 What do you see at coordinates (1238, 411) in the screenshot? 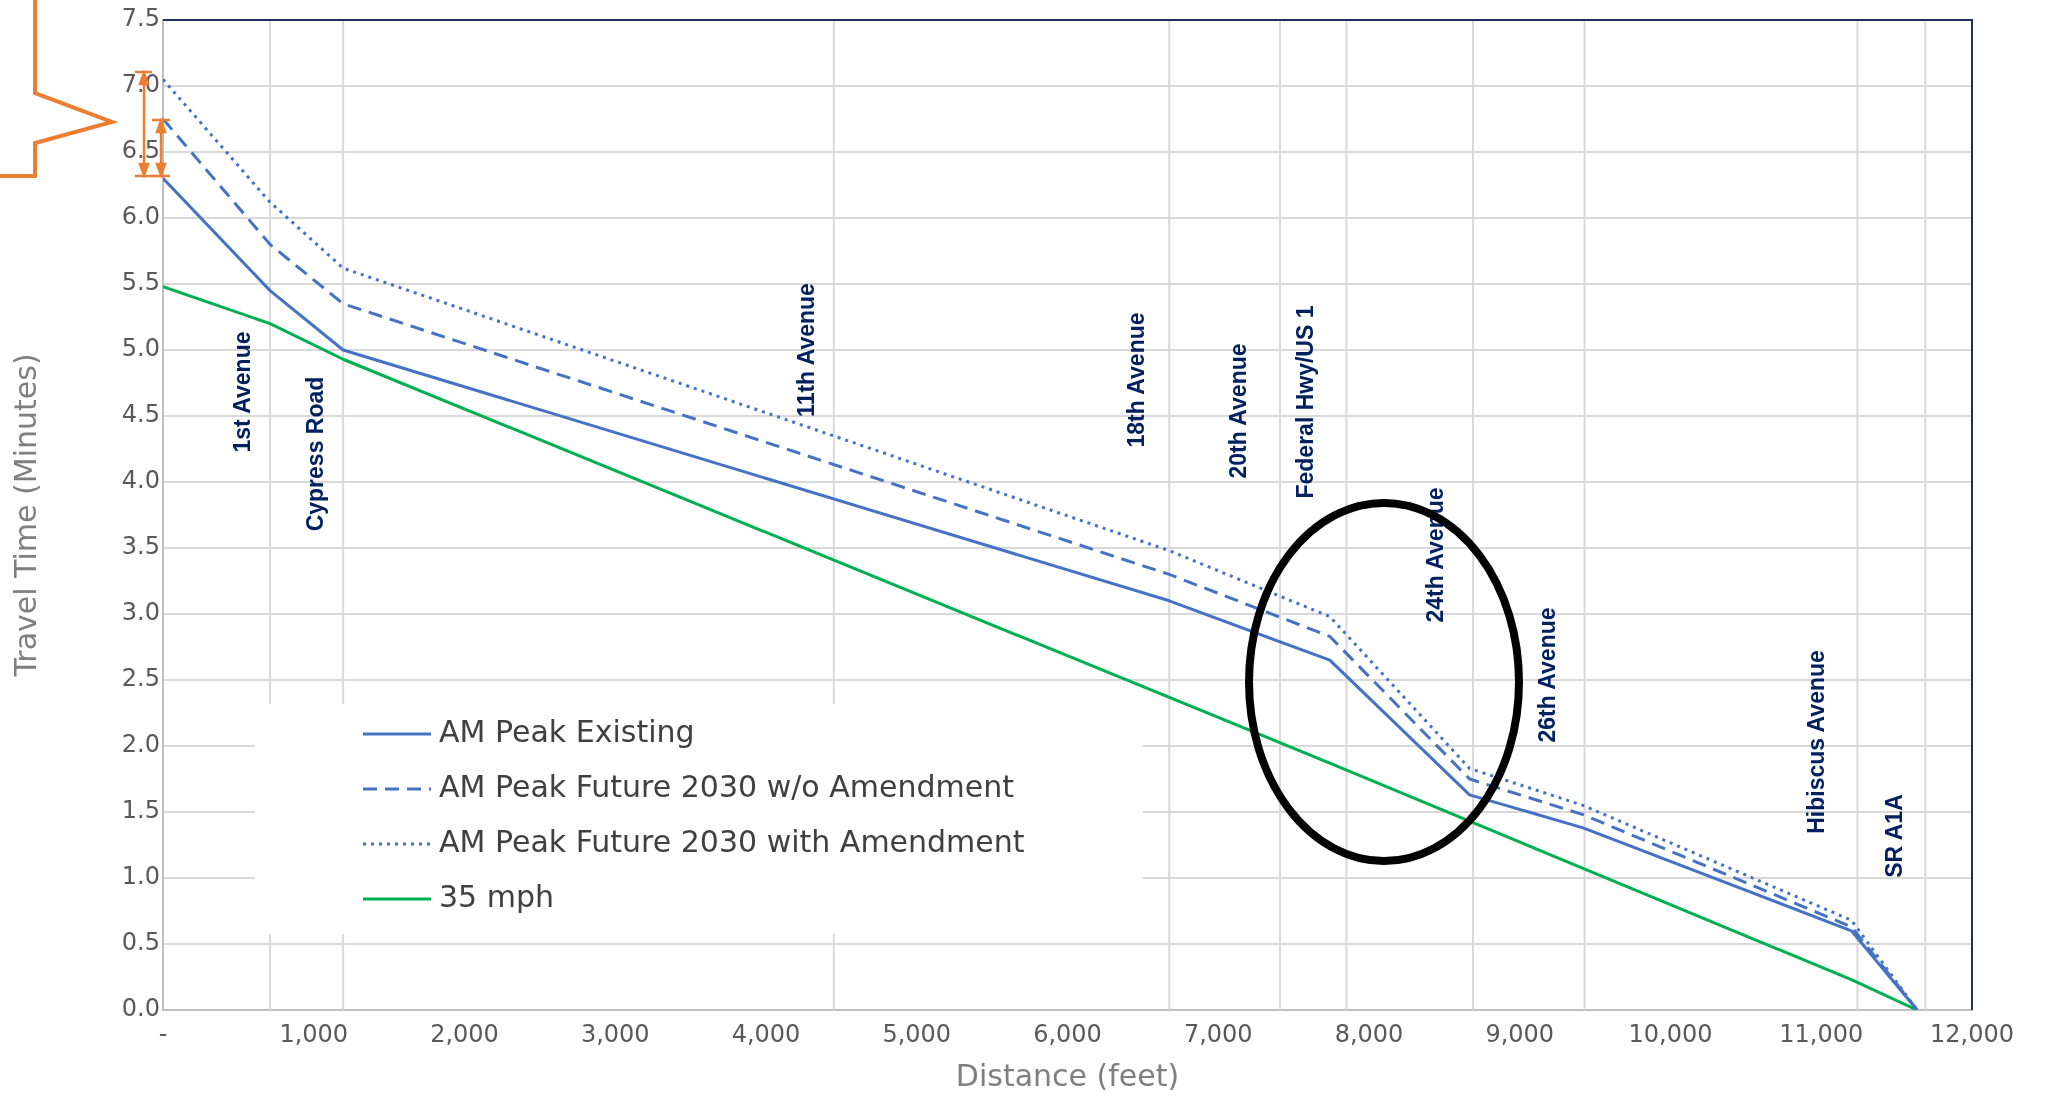
I see `ref-line-label: 20th Avenue` at bounding box center [1238, 411].